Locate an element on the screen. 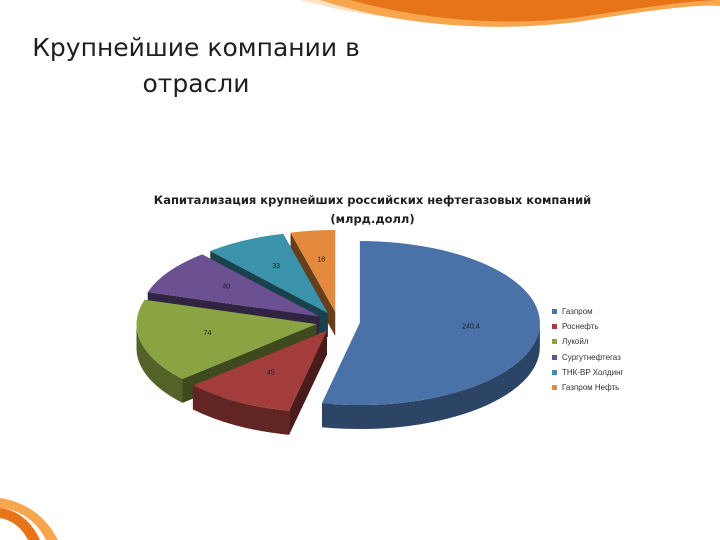 This screenshot has width=720, height=540. legend-label: Газпром Нефть is located at coordinates (591, 388).